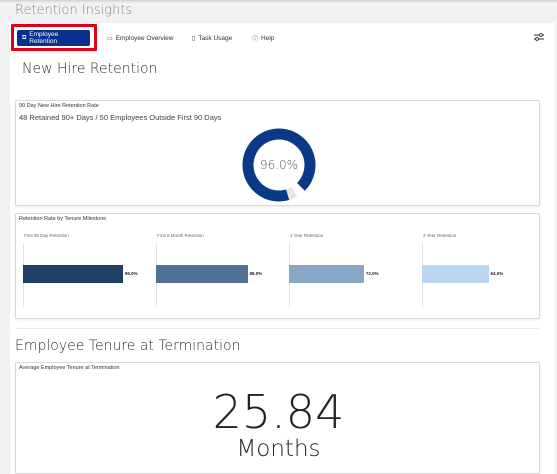 This screenshot has height=474, width=557. What do you see at coordinates (59, 106) in the screenshot?
I see `card-label: 90 Day New Hire Retention Rate` at bounding box center [59, 106].